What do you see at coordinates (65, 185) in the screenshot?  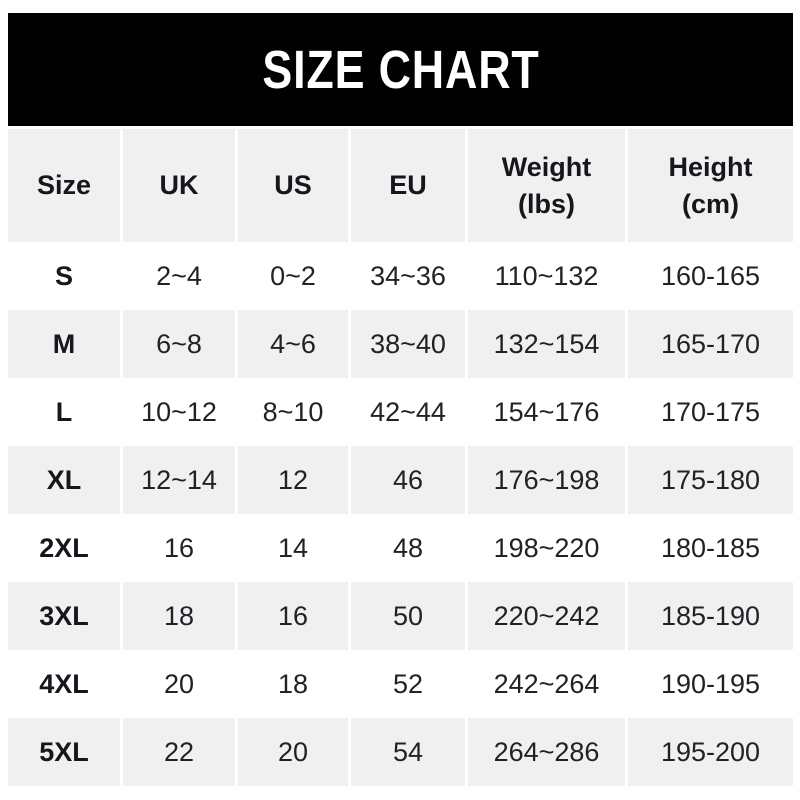 I see `column-header-size: Size` at bounding box center [65, 185].